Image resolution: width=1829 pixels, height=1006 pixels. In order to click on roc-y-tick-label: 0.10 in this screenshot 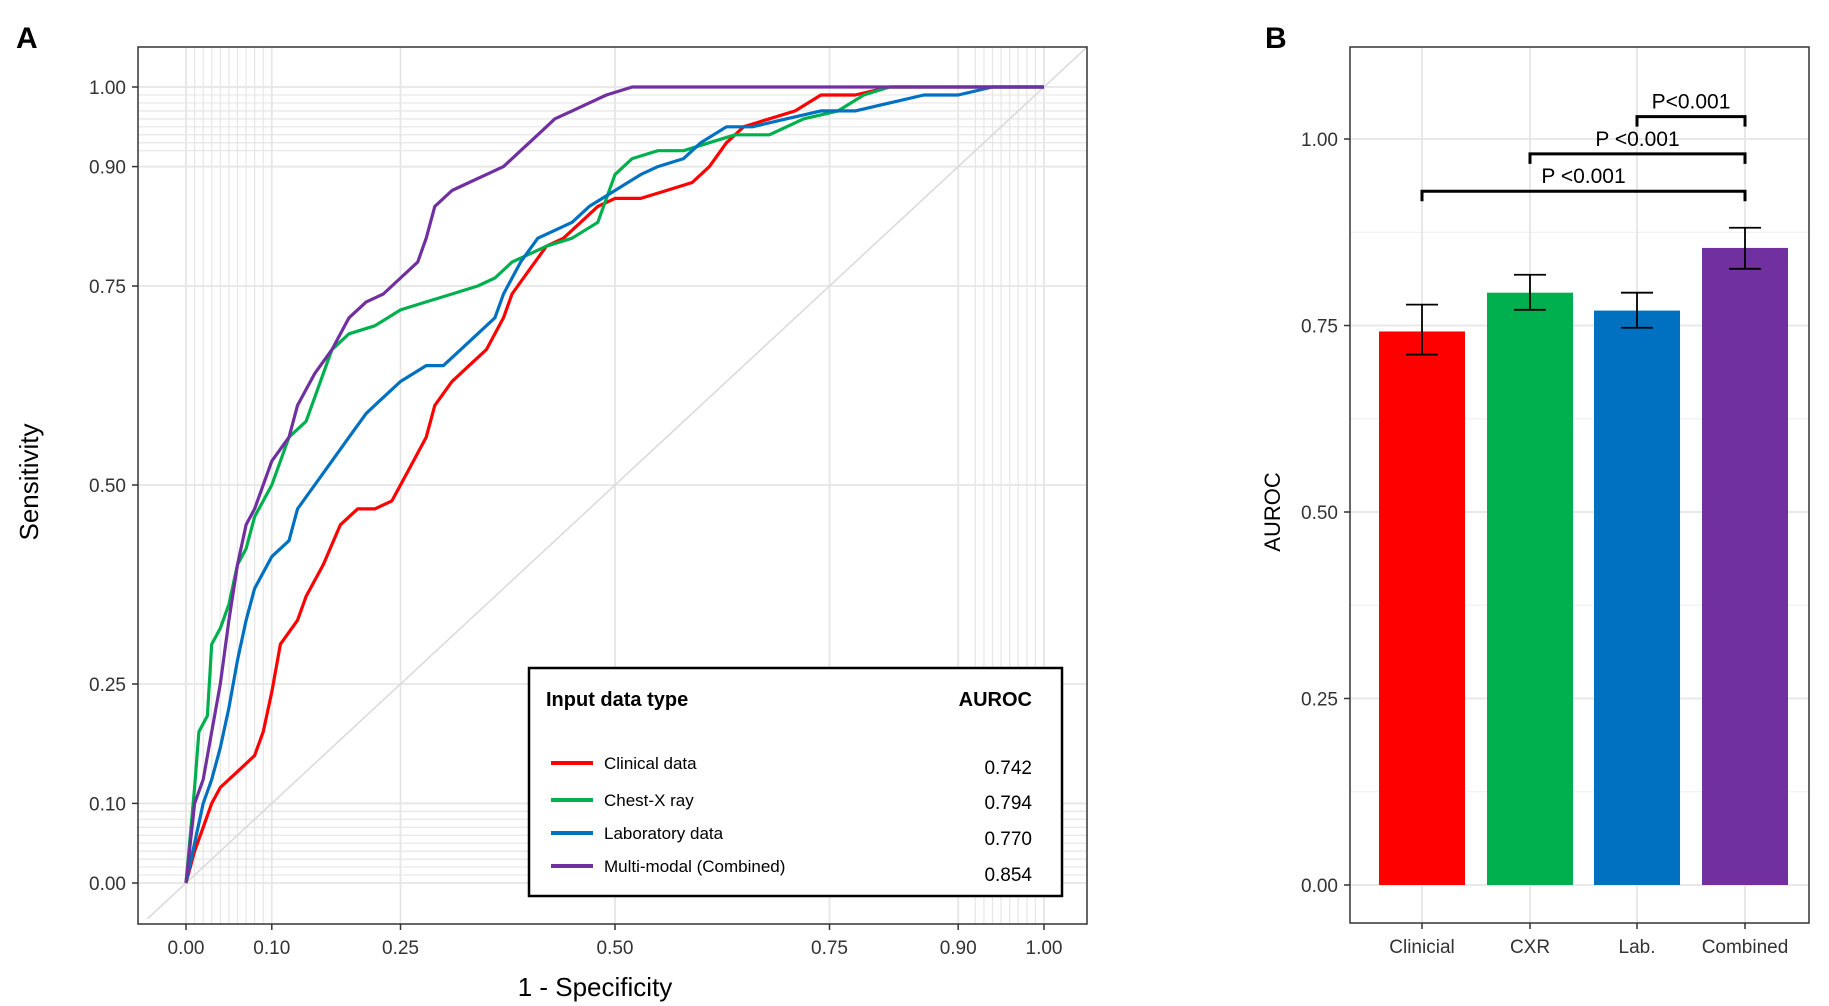, I will do `click(107, 804)`.